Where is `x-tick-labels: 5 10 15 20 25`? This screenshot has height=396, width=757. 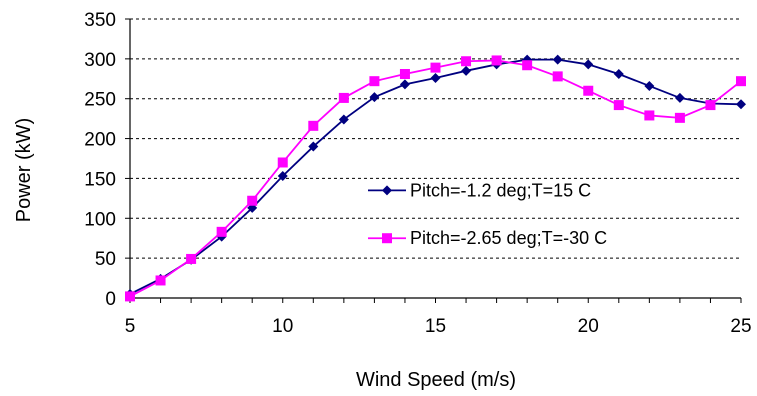
x-tick-labels: 5 10 15 20 25 is located at coordinates (438, 326).